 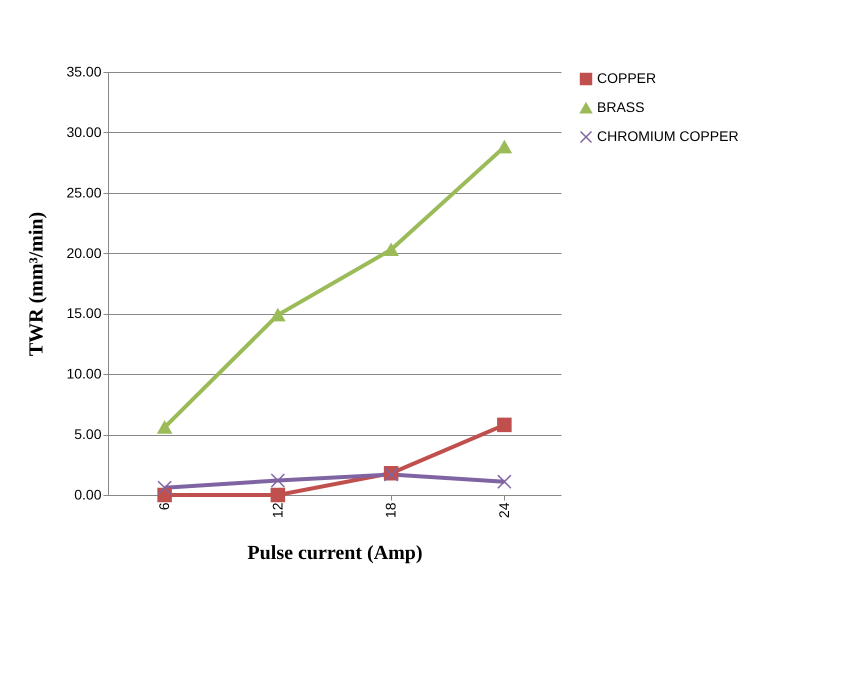 I want to click on y-axis-title: TWR (mm³/min), so click(x=36, y=284).